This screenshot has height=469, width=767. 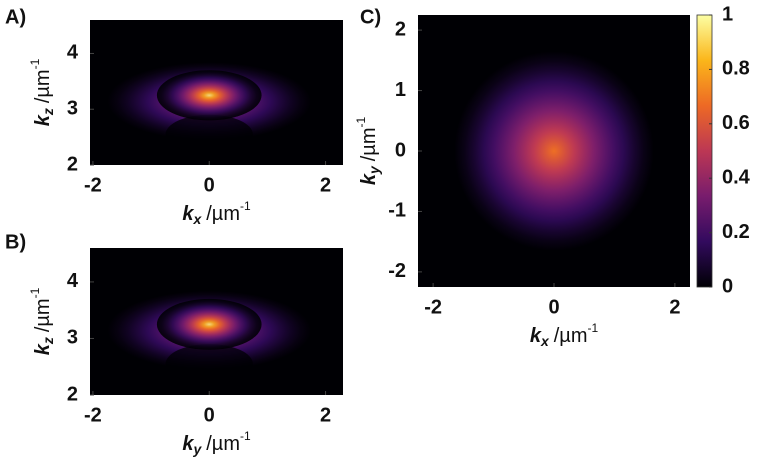 What do you see at coordinates (397, 211) in the screenshot?
I see `y-tick-label: -1` at bounding box center [397, 211].